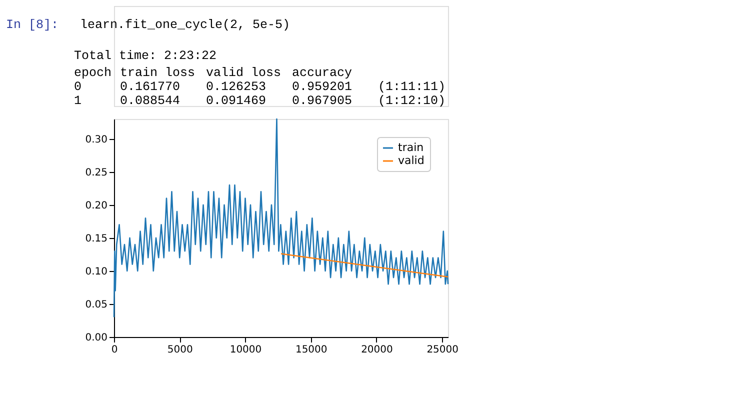  What do you see at coordinates (442, 350) in the screenshot?
I see `x-tick-label: 25000` at bounding box center [442, 350].